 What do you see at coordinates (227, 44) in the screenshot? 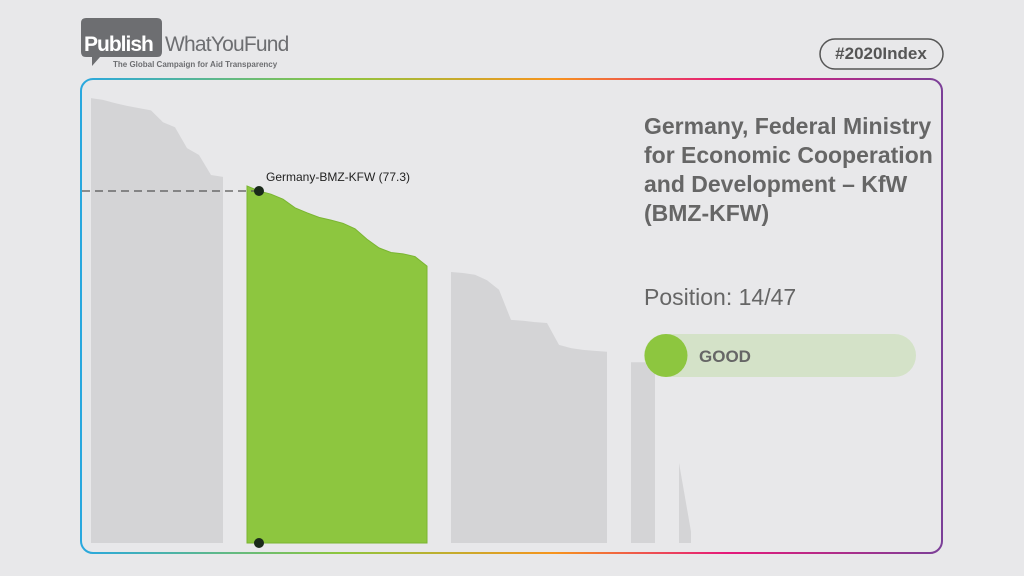
I see `logo-right: WhatYouFund` at bounding box center [227, 44].